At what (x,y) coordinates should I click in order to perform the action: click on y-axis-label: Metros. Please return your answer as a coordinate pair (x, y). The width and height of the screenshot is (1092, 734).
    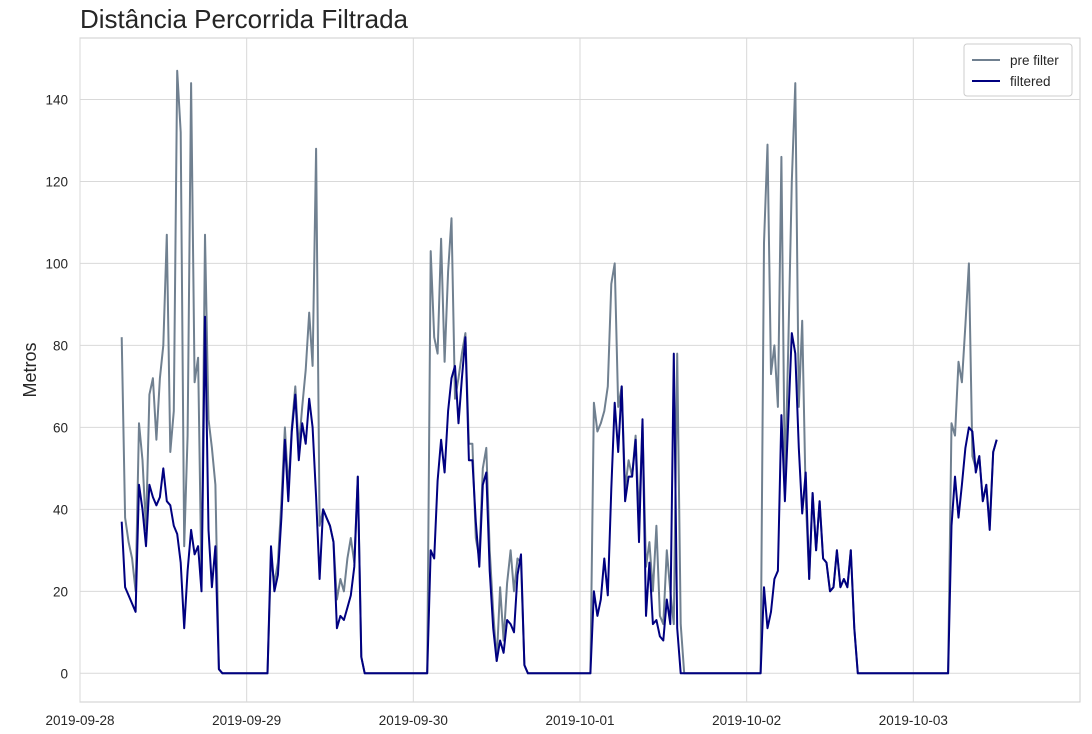
    Looking at the image, I should click on (30, 369).